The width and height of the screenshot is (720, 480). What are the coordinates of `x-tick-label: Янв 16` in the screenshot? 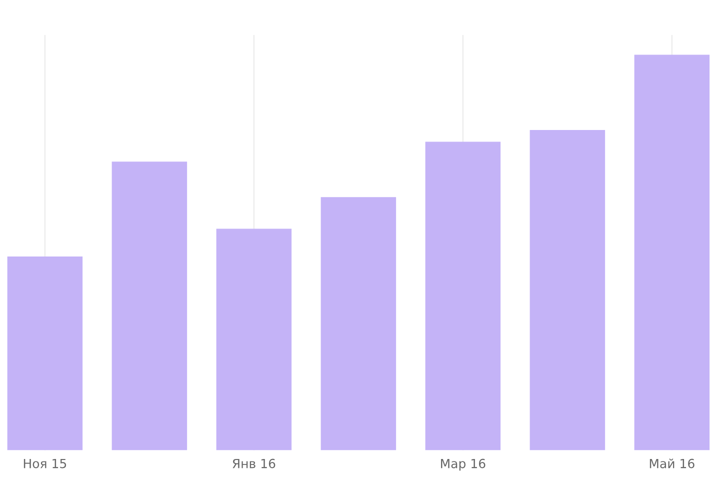 It's located at (254, 463).